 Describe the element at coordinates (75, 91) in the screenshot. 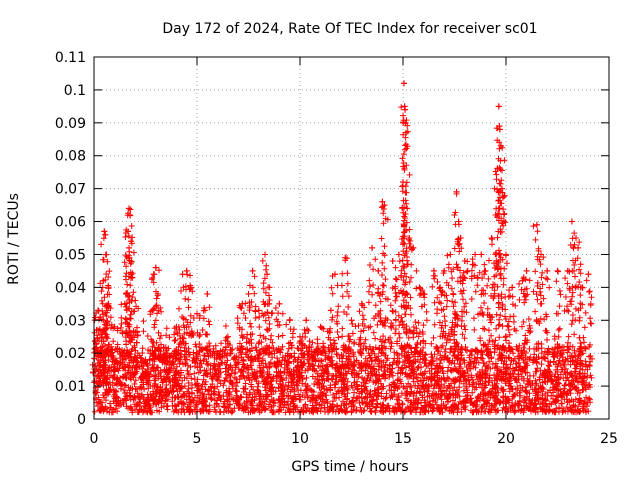

I see `y-tick-label: 0.1` at that location.